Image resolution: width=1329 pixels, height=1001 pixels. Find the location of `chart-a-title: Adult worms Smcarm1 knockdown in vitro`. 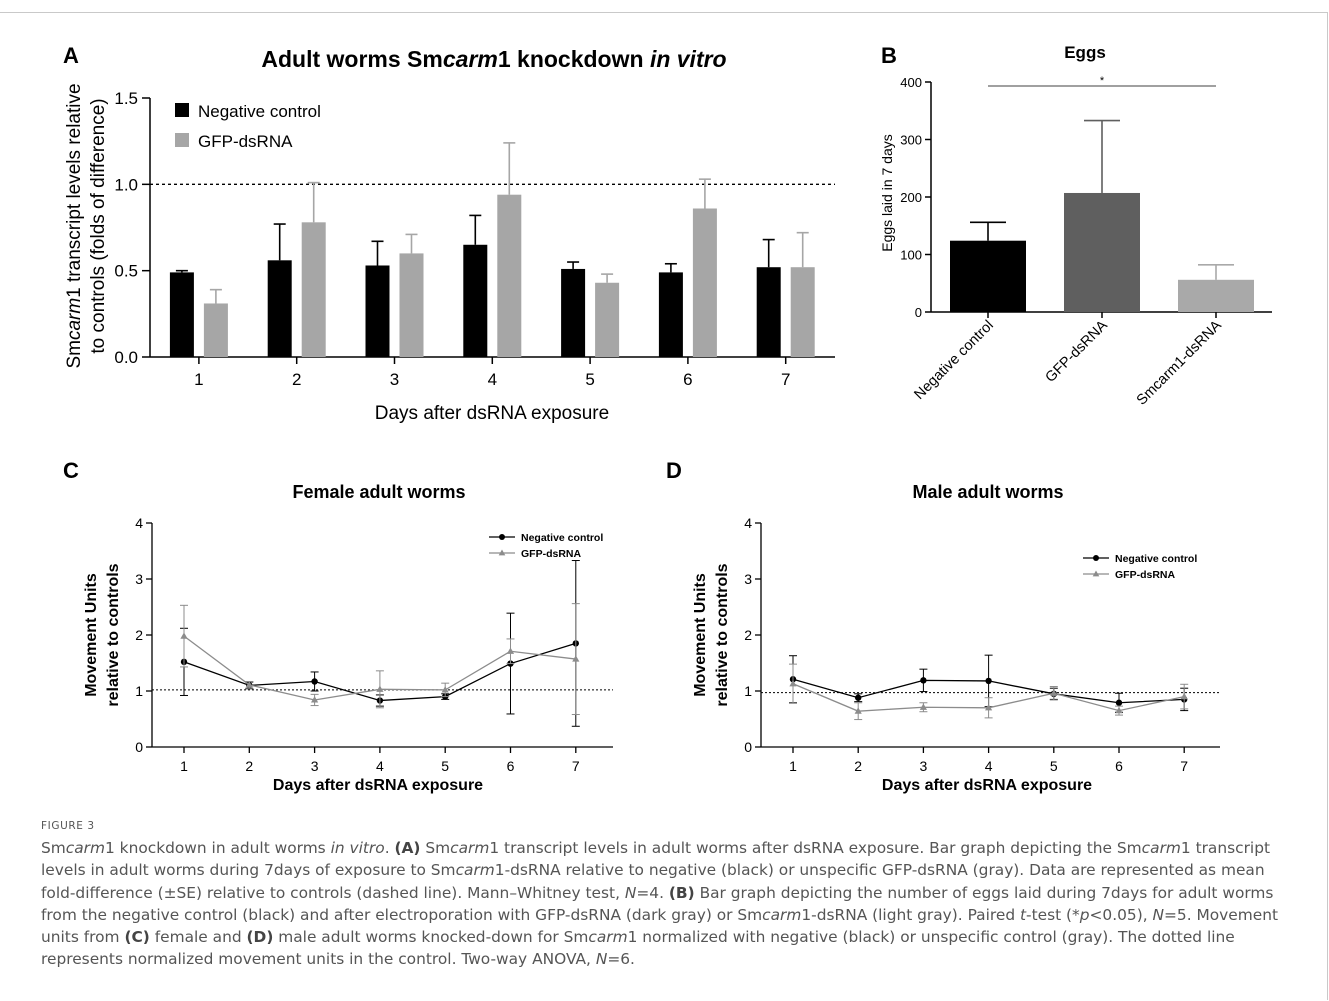

chart-a-title: Adult worms Smcarm1 knockdown in vitro is located at coordinates (493, 59).